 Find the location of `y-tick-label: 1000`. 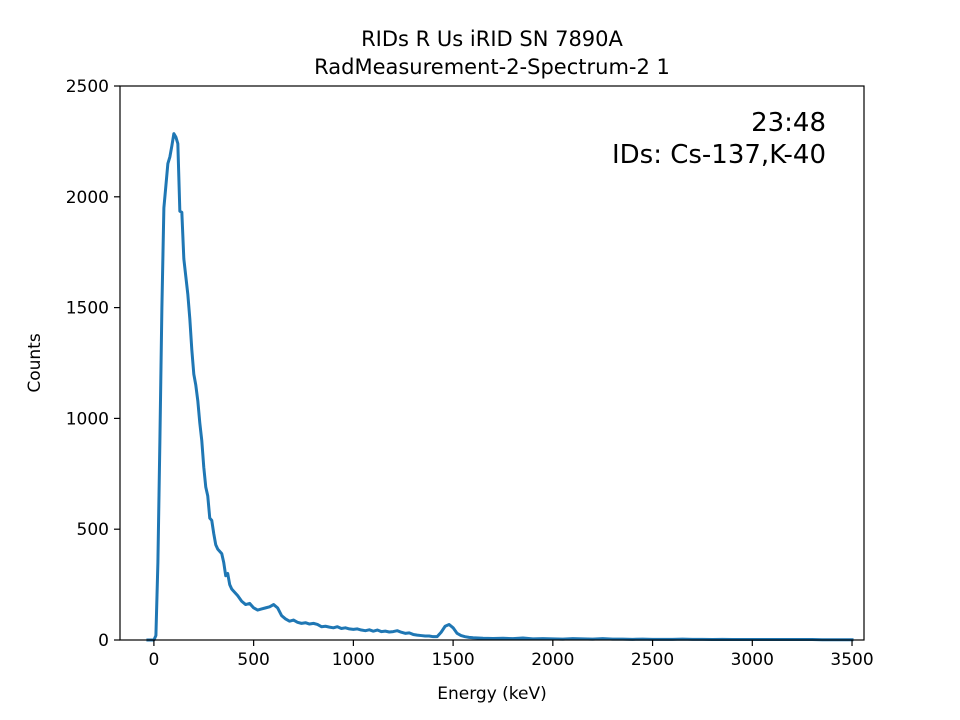

y-tick-label: 1000 is located at coordinates (87, 419).